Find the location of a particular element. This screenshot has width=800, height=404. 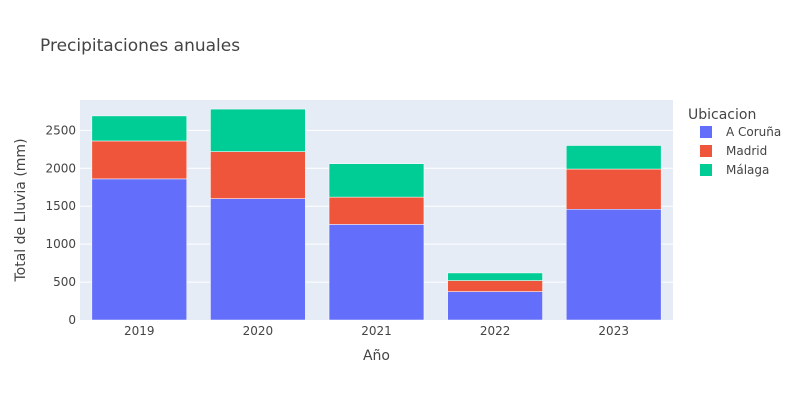

y-tick-label: 2500 is located at coordinates (60, 130).